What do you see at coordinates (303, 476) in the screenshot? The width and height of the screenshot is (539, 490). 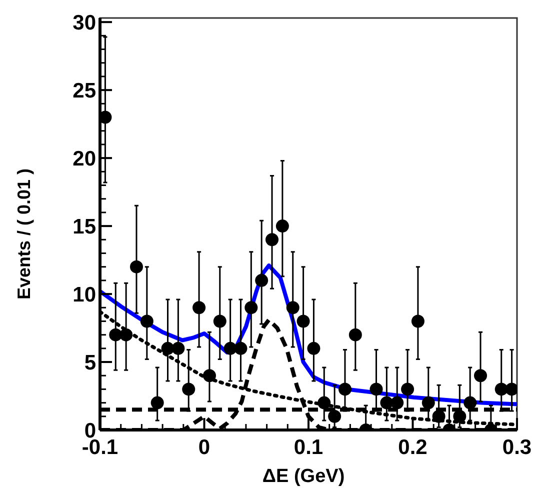 I see `x-axis-title: ΔE (GeV)` at bounding box center [303, 476].